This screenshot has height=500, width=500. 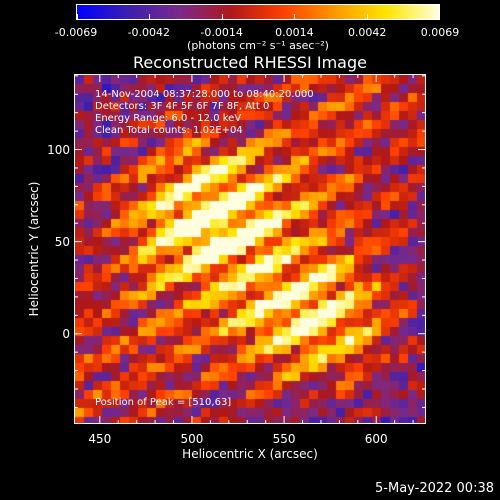 I want to click on x-axis-label: Heliocentric X (arcsec), so click(x=250, y=454).